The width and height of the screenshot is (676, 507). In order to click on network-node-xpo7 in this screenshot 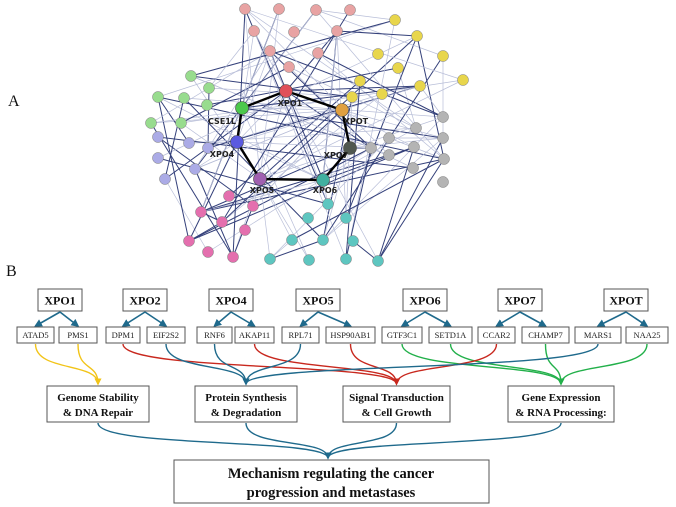, I will do `click(350, 148)`.